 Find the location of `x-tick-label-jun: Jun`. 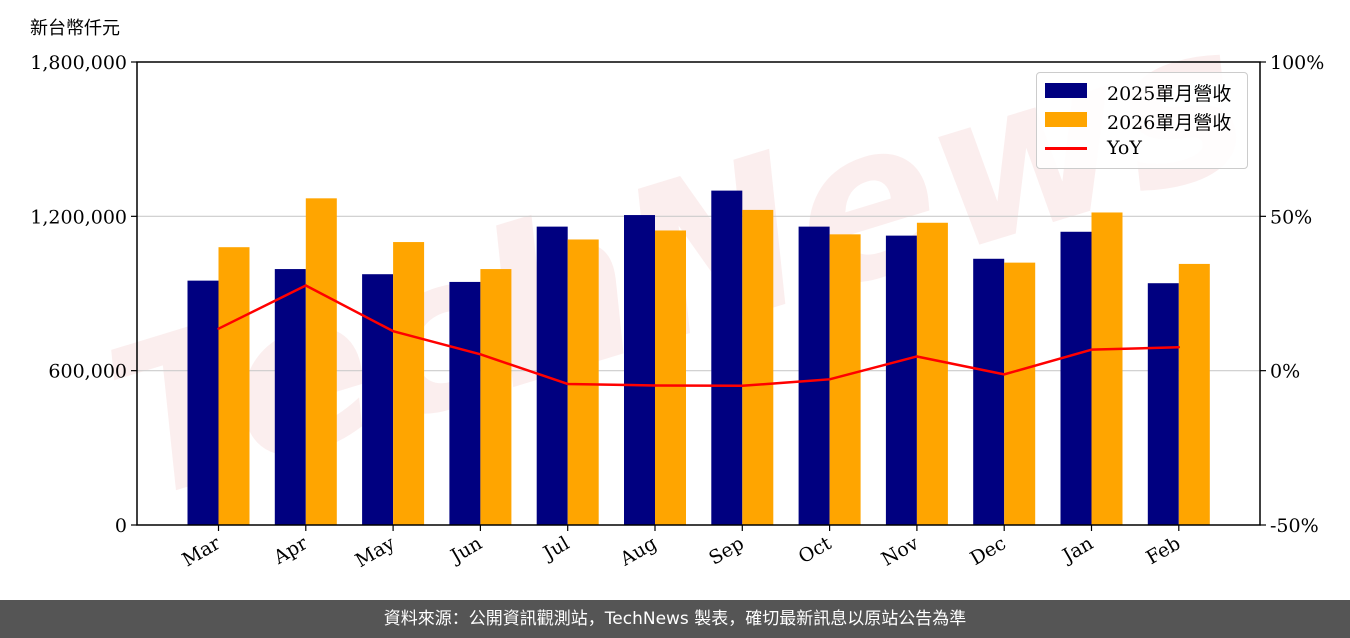

x-tick-label-jun: Jun is located at coordinates (465, 550).